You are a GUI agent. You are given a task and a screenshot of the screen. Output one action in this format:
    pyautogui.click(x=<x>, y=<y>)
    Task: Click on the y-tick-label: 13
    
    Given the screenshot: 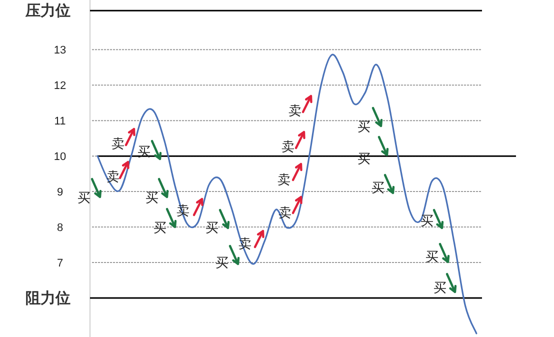 What is the action you would take?
    pyautogui.click(x=60, y=50)
    